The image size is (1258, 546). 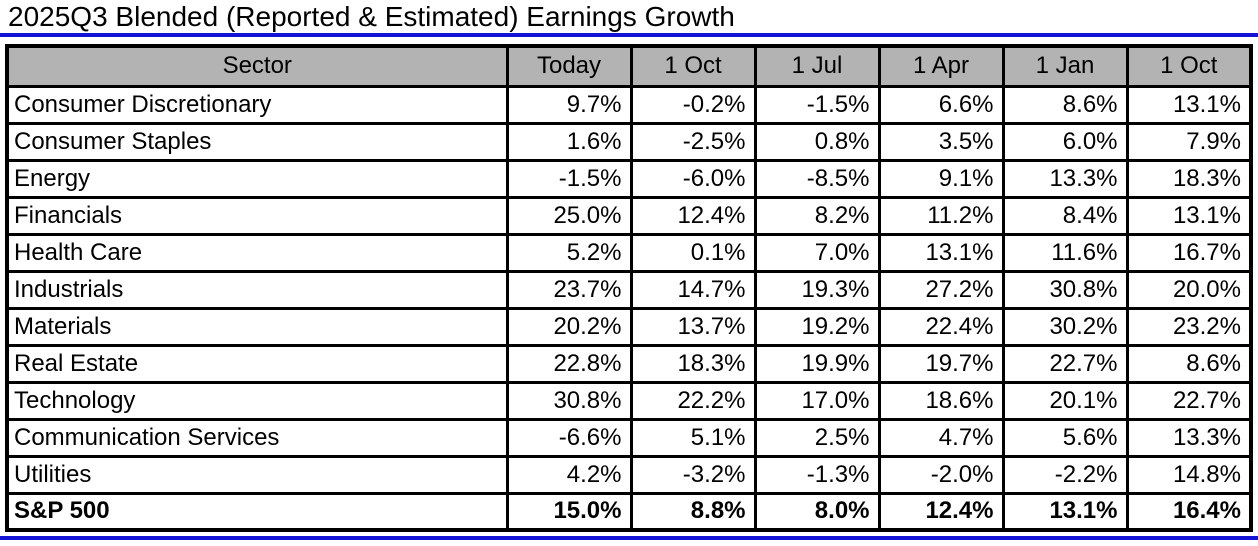 I want to click on value-cell: 27.2%, so click(x=941, y=289).